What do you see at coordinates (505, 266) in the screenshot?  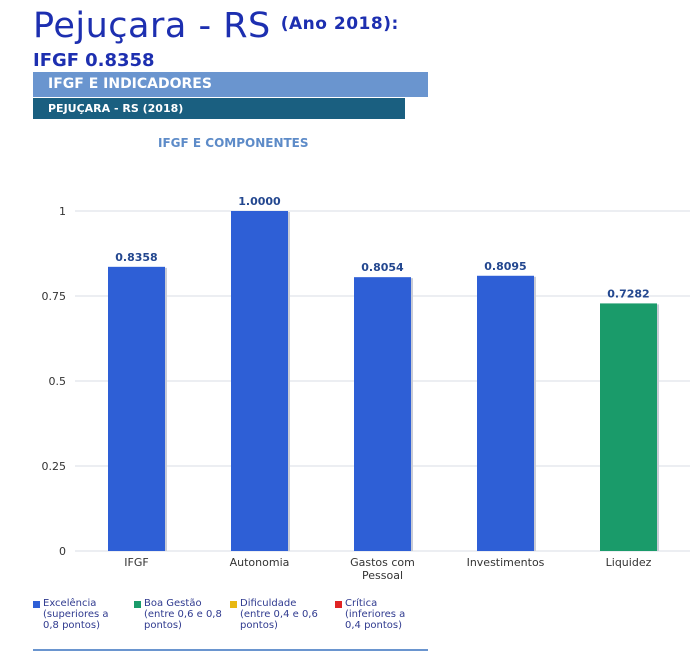 I see `data-label: 0.8095` at bounding box center [505, 266].